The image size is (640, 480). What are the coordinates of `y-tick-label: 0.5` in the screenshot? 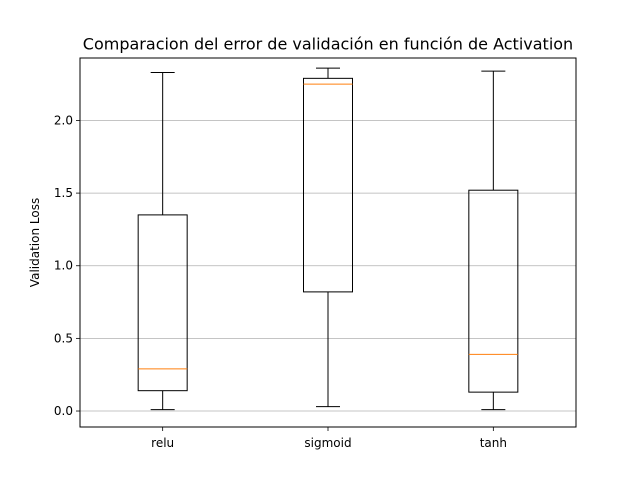 It's located at (63, 338).